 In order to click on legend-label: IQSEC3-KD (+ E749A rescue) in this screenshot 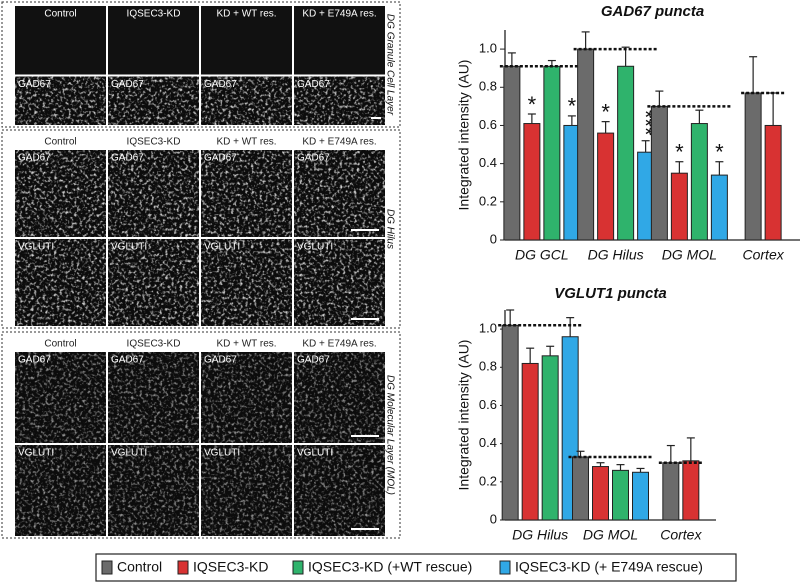, I will do `click(609, 567)`.